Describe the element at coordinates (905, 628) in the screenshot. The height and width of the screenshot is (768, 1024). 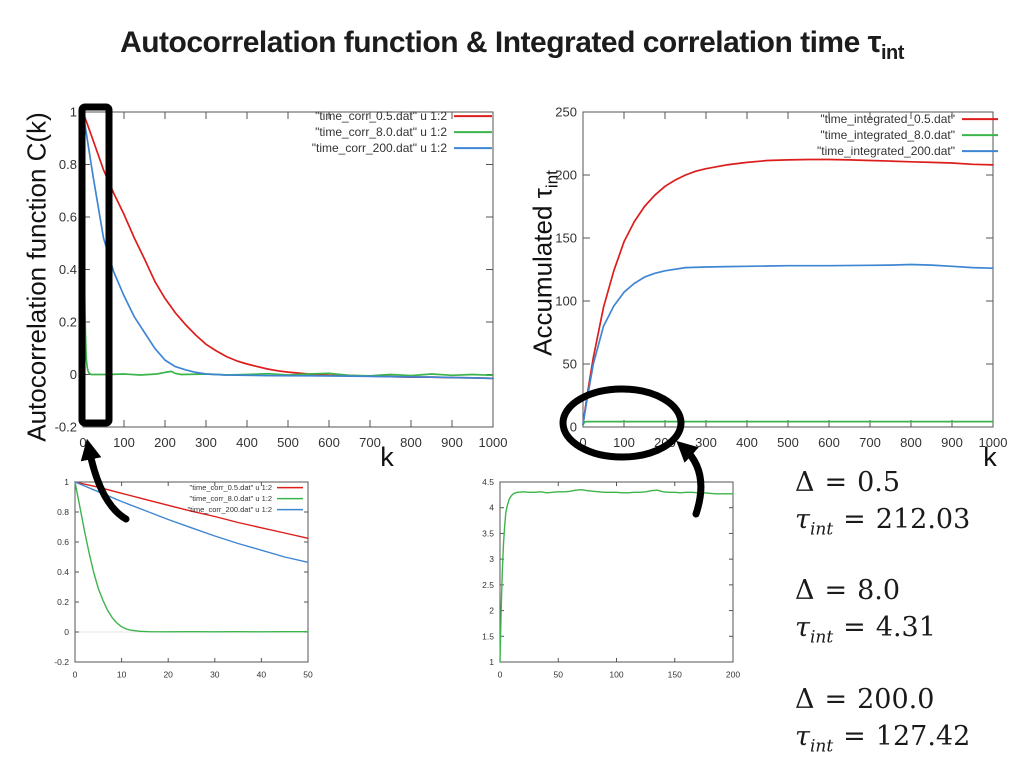
I see `tau-int-value: 4.31` at that location.